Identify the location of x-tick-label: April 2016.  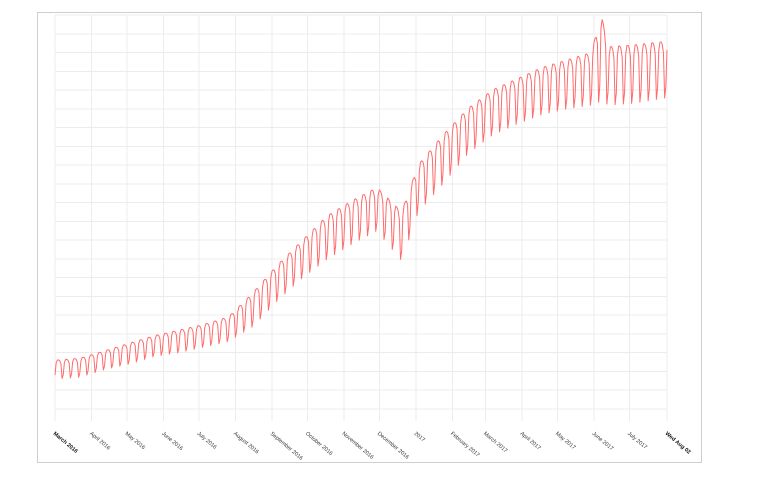
(99, 441).